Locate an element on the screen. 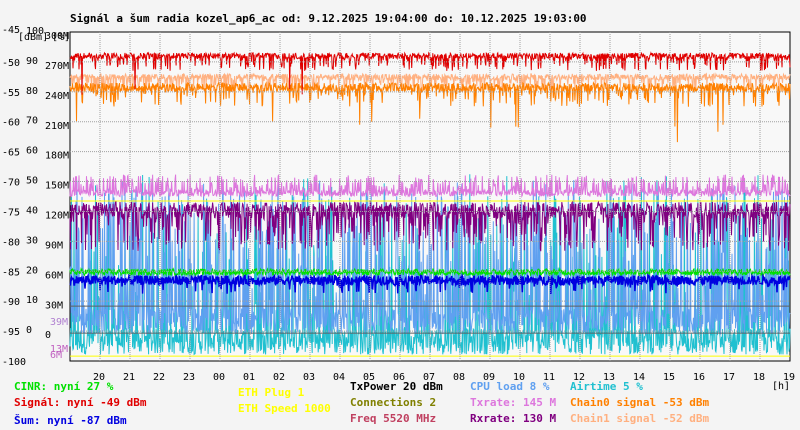  y-tick-pct: 100 is located at coordinates (35, 31).